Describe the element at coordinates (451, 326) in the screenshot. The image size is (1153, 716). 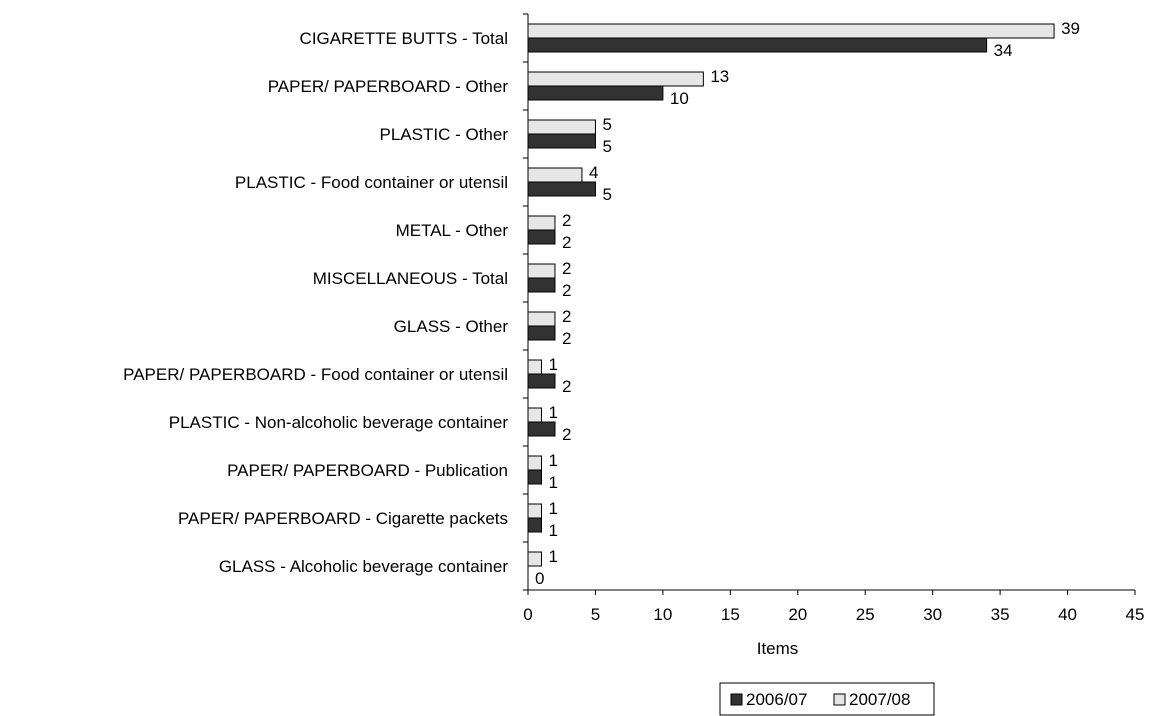
I see `category-label: GLASS - Other` at that location.